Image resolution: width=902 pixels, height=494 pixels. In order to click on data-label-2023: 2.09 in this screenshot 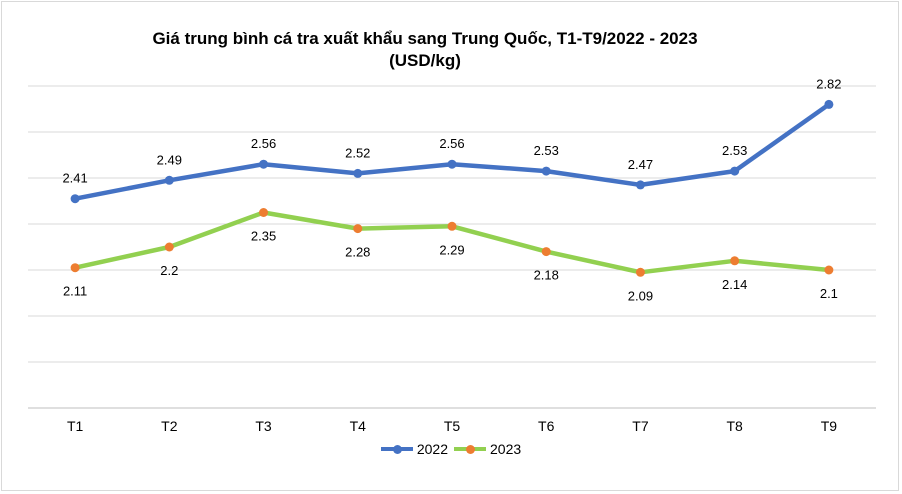, I will do `click(640, 295)`.